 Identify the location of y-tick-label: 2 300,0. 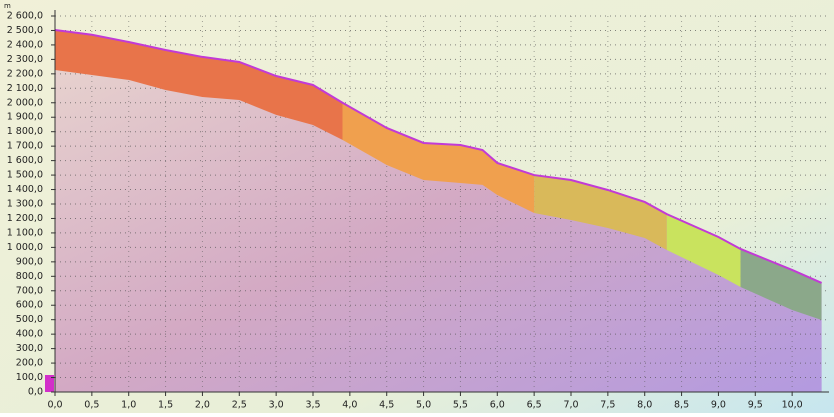
(25, 59).